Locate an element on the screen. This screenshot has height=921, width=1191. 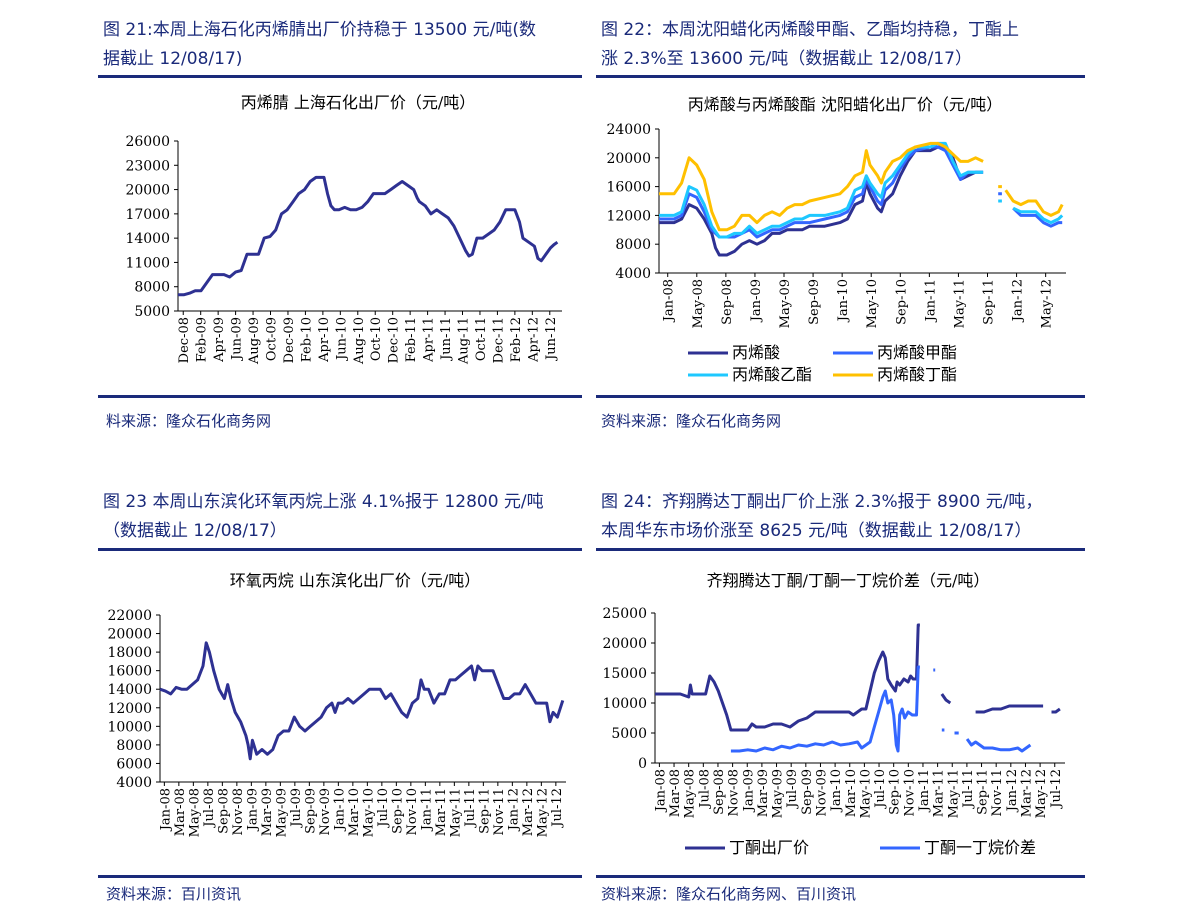
propylene_oxide-x-tick-label: Sep-08 is located at coordinates (223, 811).